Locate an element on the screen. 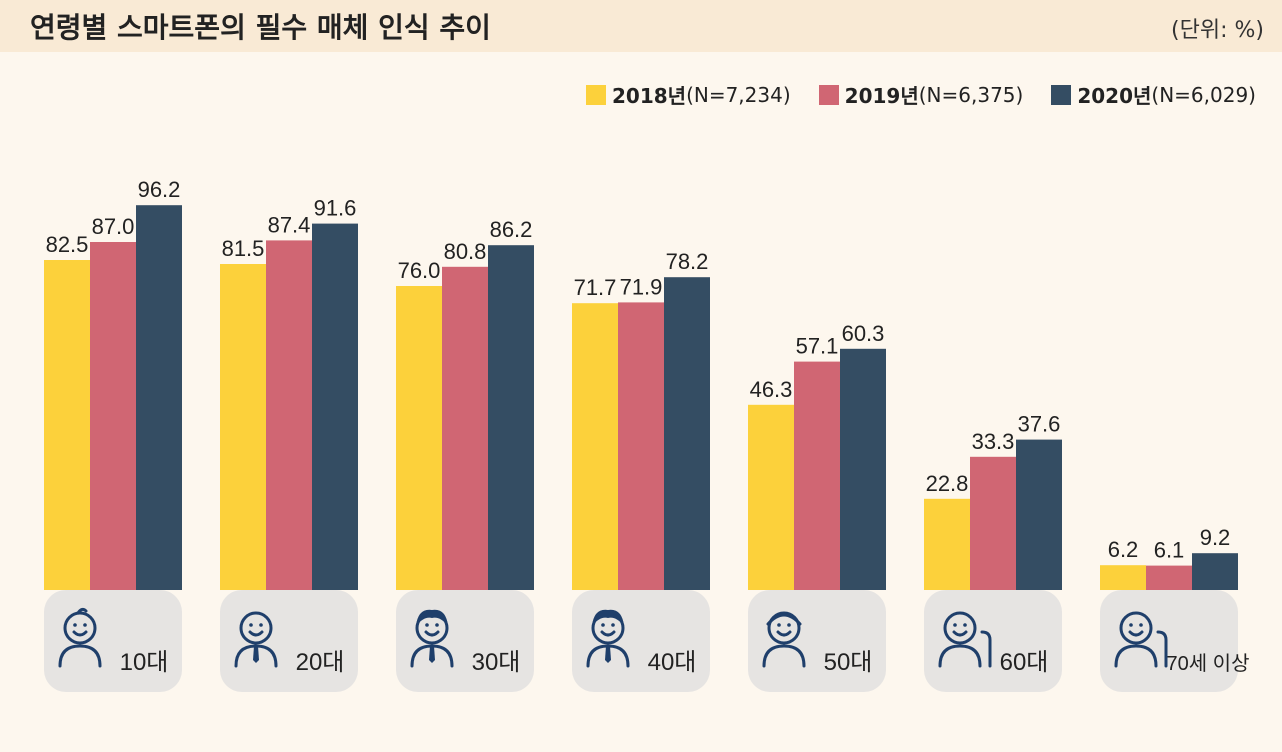 The width and height of the screenshot is (1282, 752). legend-item-2019: 2019년 (N=6,375) is located at coordinates (920, 94).